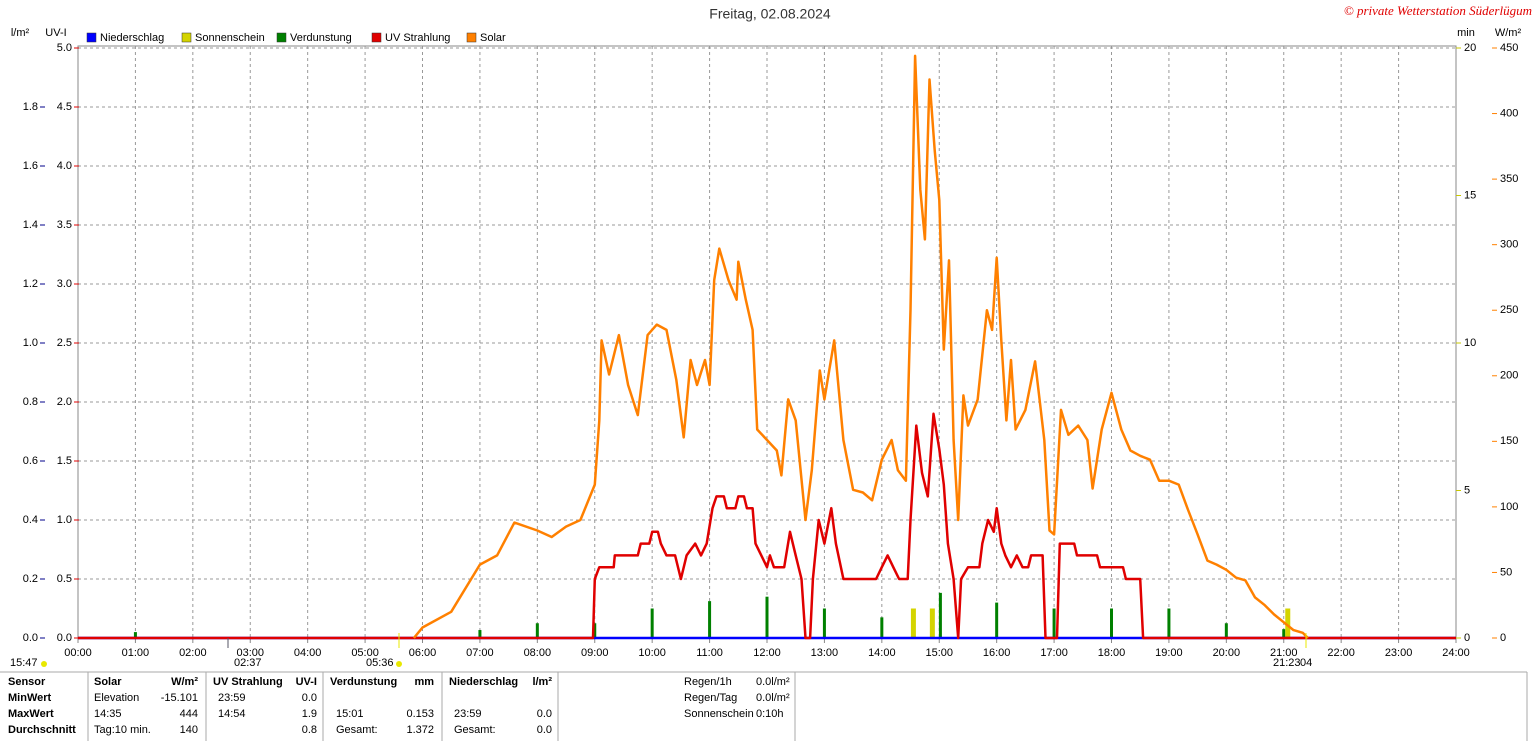 Image resolution: width=1536 pixels, height=741 pixels. Describe the element at coordinates (1467, 490) in the screenshot. I see `y-tick-label: 5` at that location.